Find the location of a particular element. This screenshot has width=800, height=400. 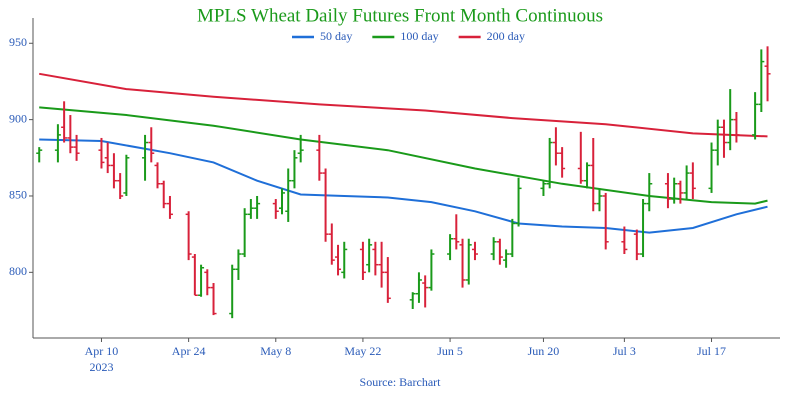

legend-label: 50 day is located at coordinates (336, 36).